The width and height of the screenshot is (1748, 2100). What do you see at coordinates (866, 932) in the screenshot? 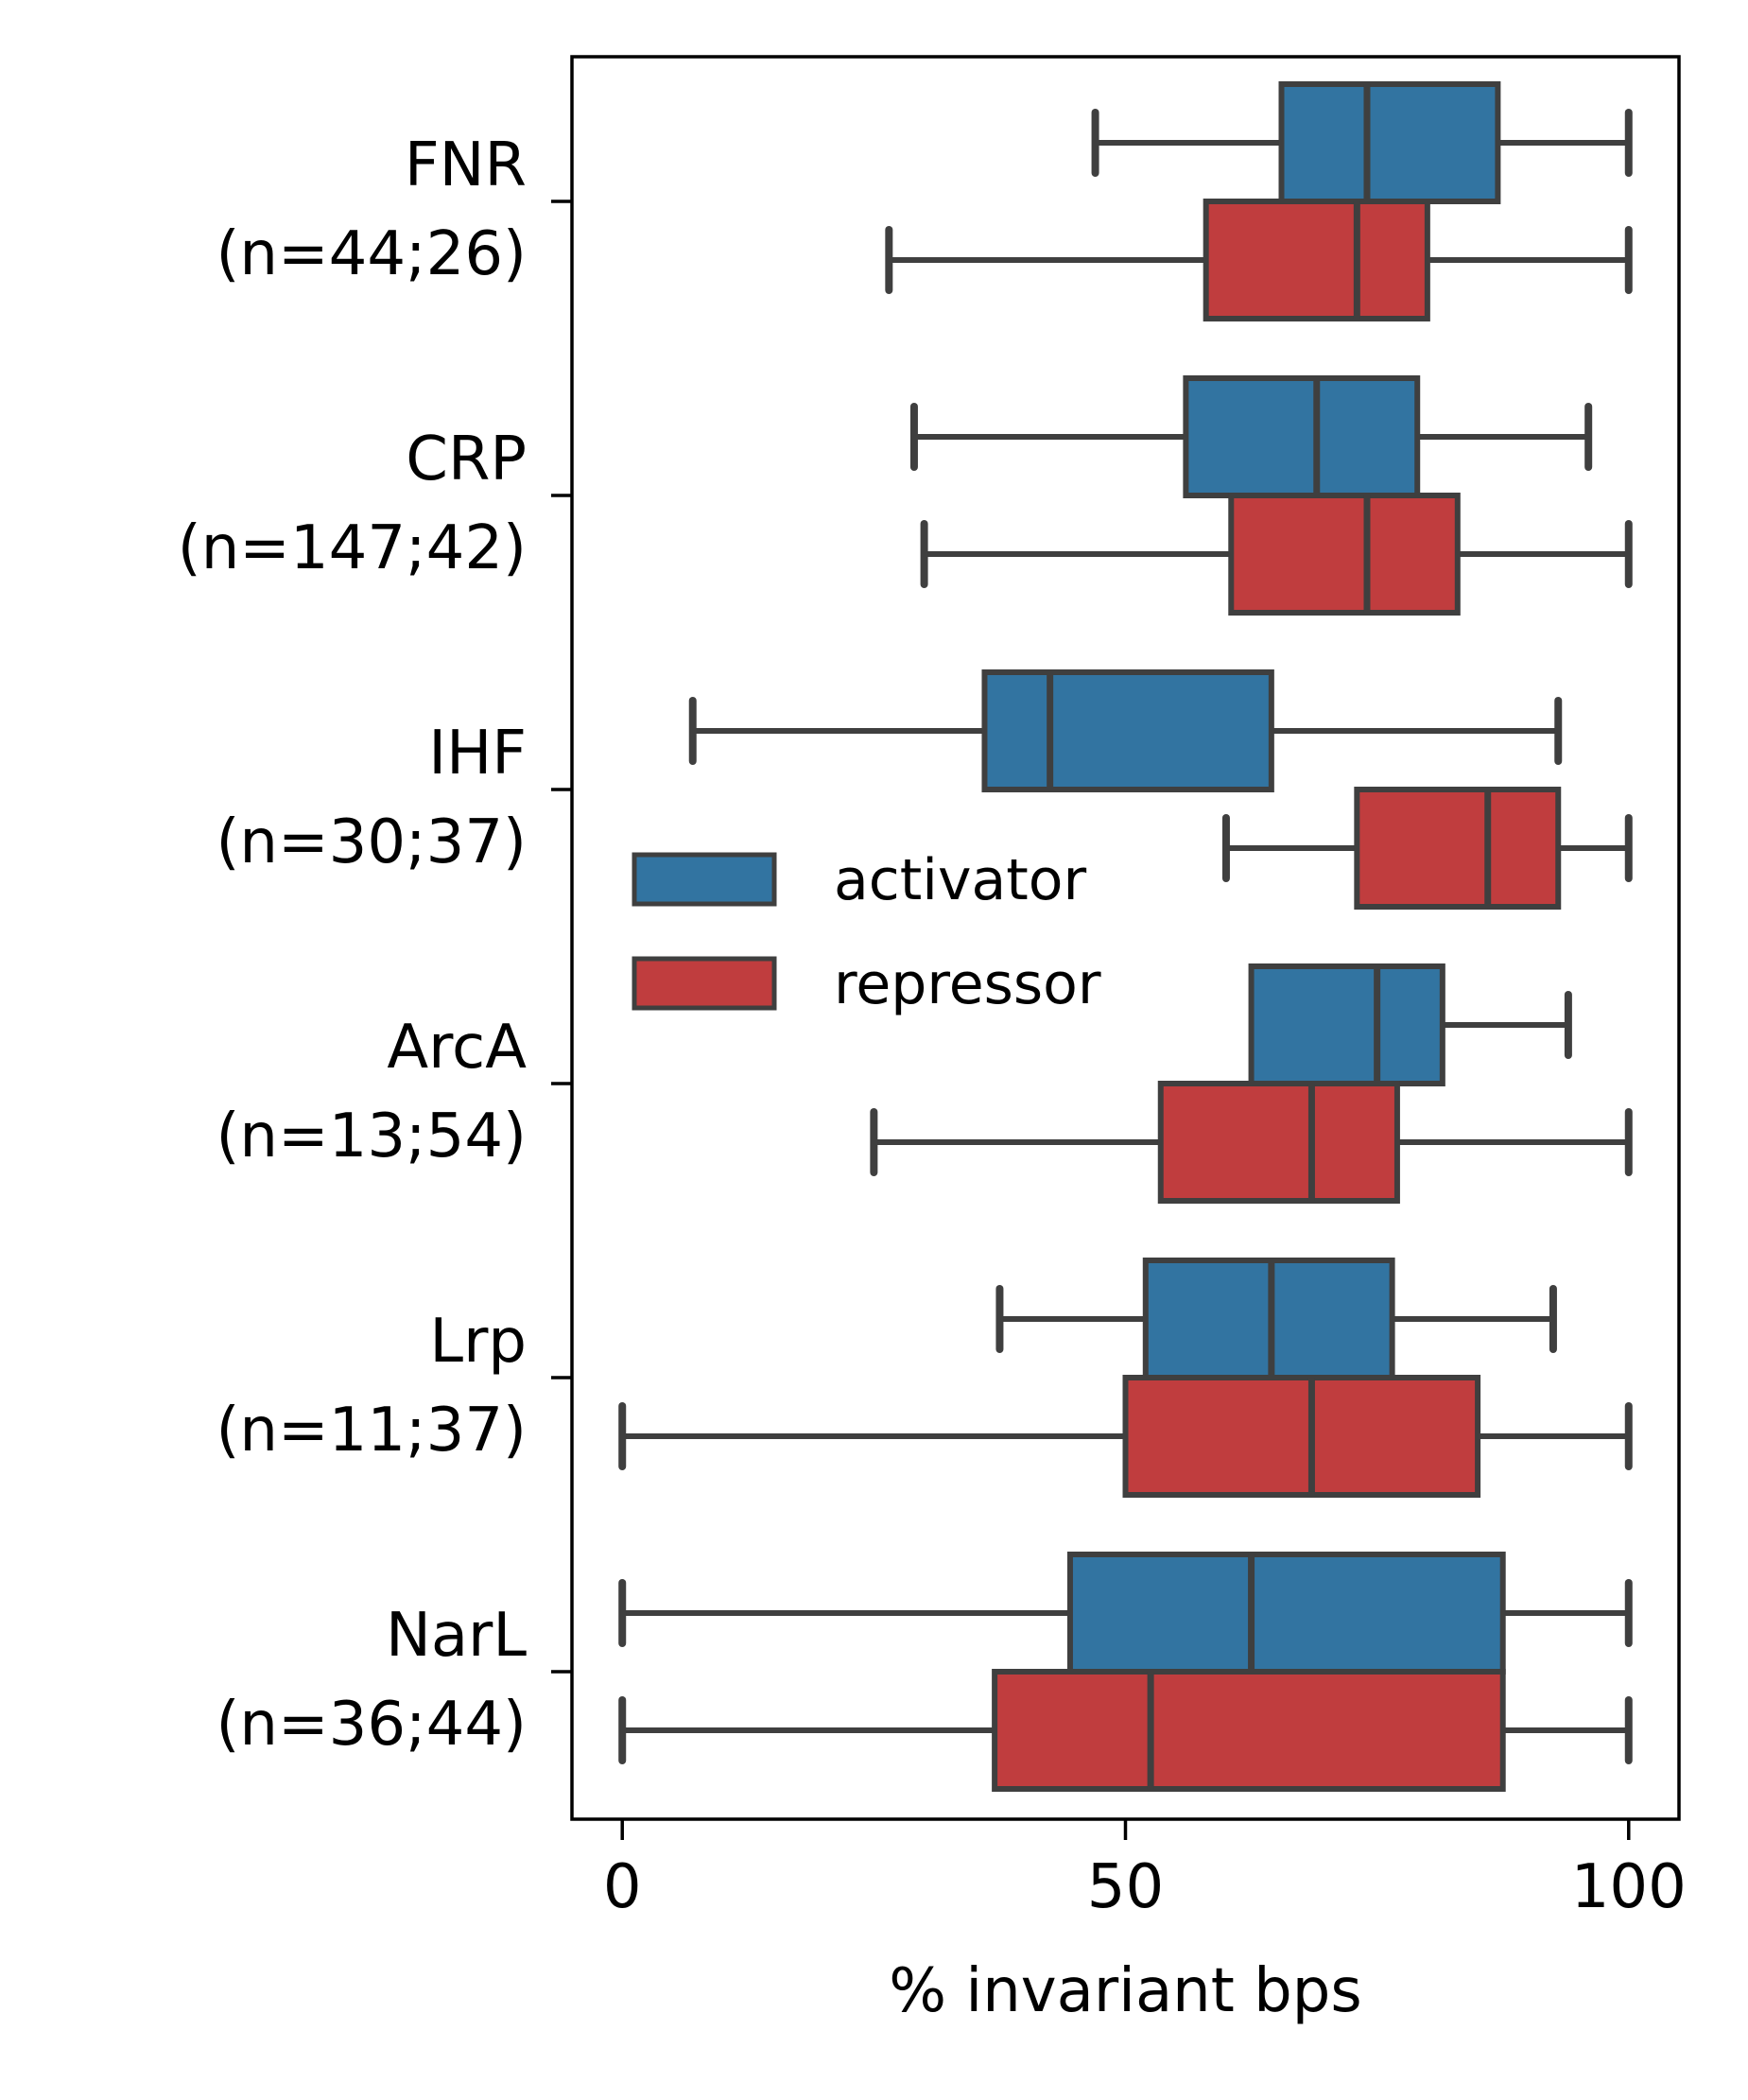
I see `legend: activator repressor` at bounding box center [866, 932].